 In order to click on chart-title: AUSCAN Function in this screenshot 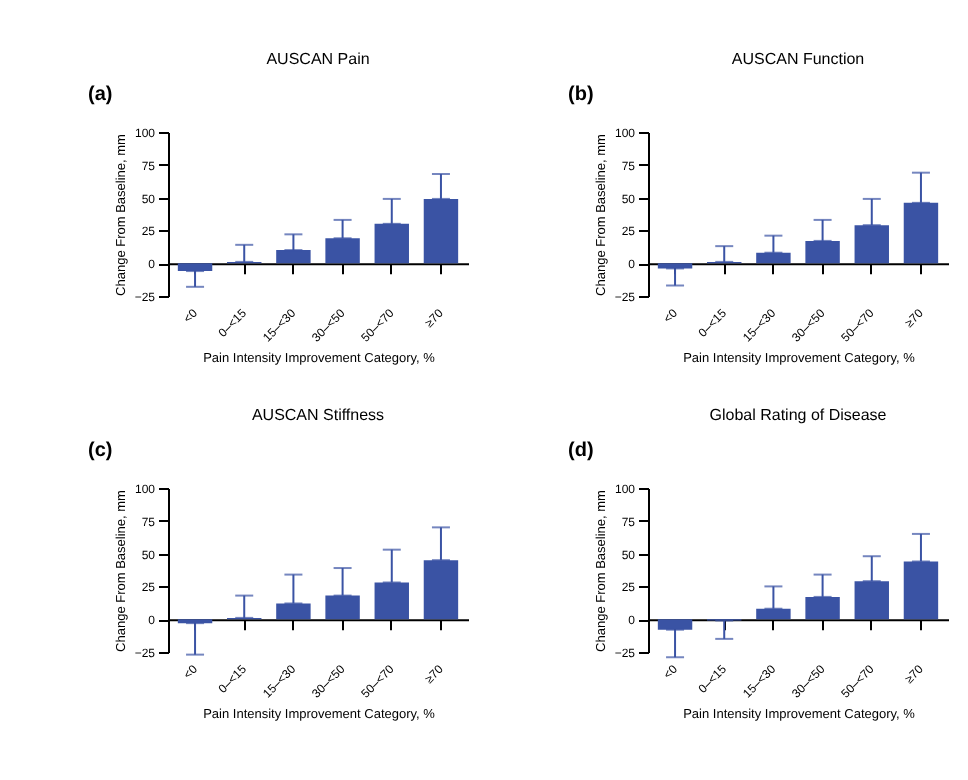, I will do `click(798, 59)`.